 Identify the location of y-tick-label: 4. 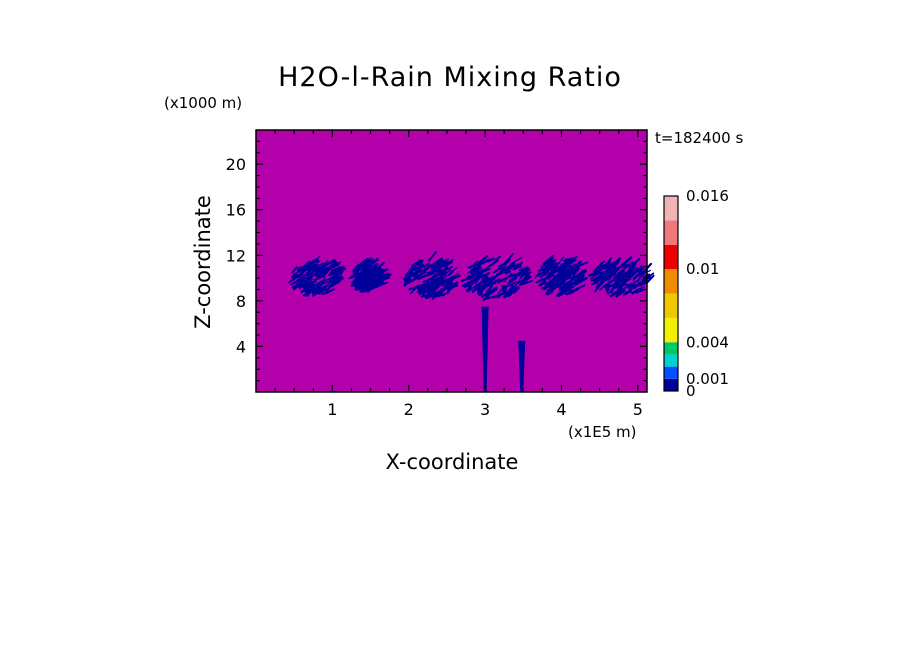
(241, 346).